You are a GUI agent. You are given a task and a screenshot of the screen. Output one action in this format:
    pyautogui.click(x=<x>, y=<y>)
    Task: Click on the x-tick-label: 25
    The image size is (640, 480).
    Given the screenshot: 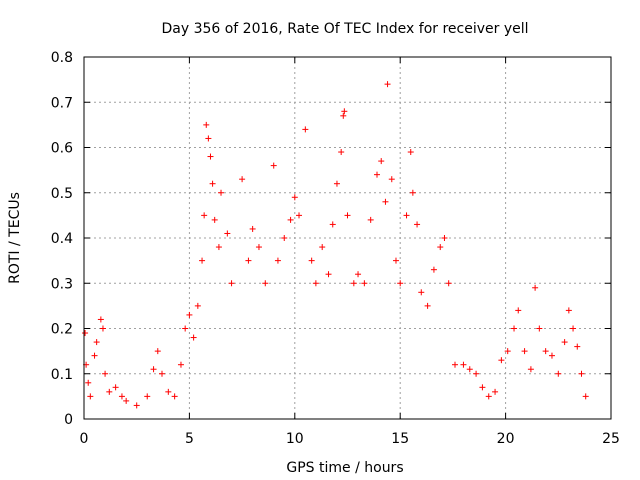 What is the action you would take?
    pyautogui.click(x=611, y=439)
    